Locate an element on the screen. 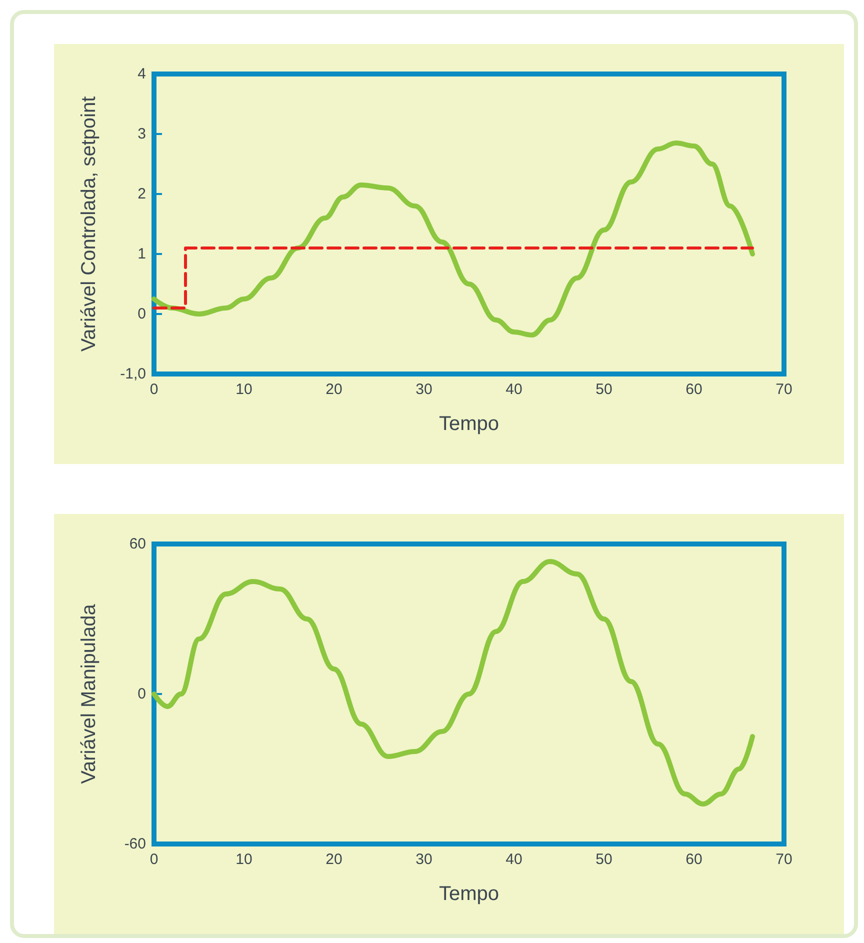 Image resolution: width=864 pixels, height=943 pixels. y-tick-label: 1 is located at coordinates (142, 254).